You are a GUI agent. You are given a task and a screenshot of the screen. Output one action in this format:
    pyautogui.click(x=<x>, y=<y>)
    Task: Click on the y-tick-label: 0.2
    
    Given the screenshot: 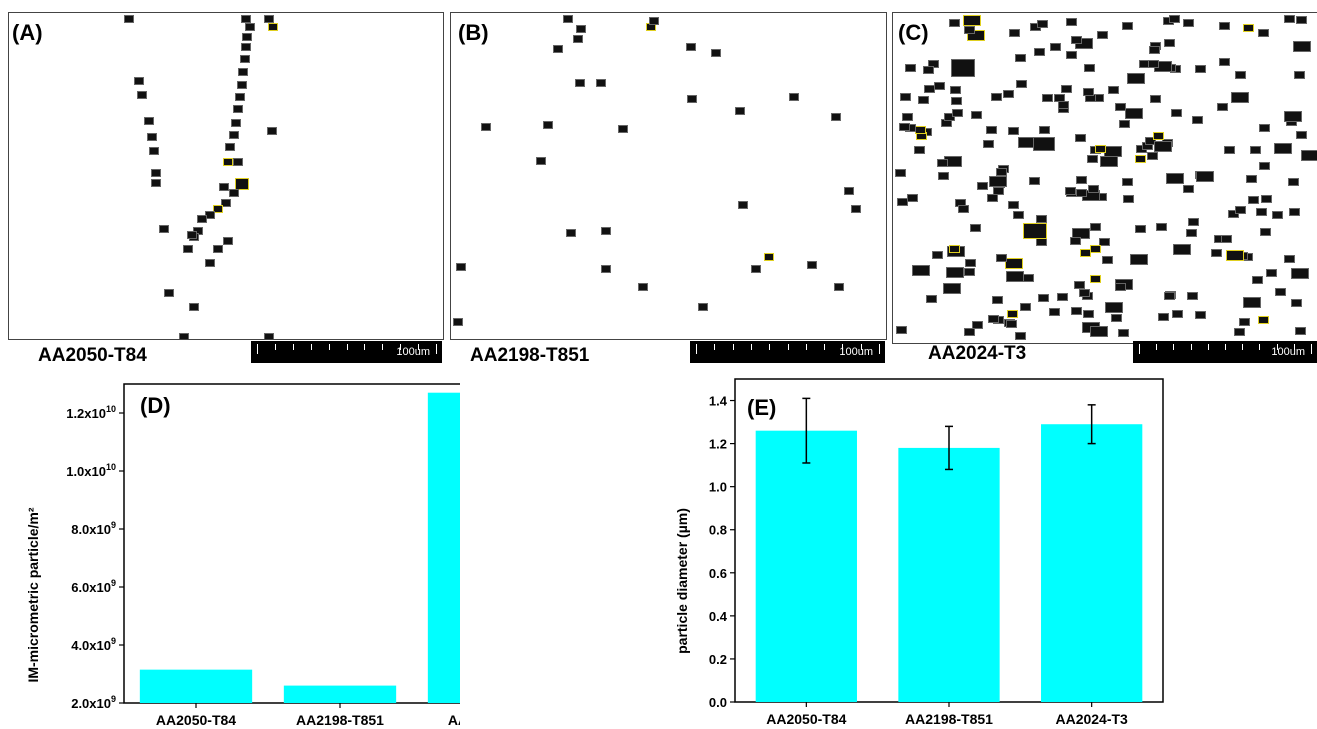 What is the action you would take?
    pyautogui.click(x=718, y=659)
    